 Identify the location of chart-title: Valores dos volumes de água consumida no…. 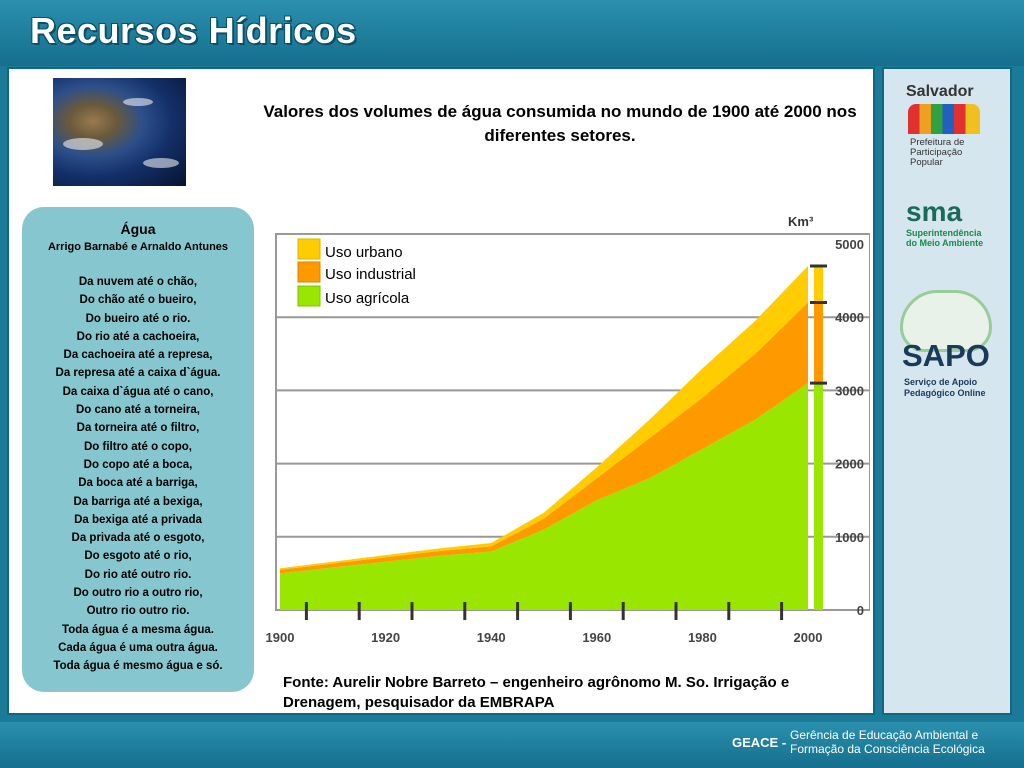
(560, 123).